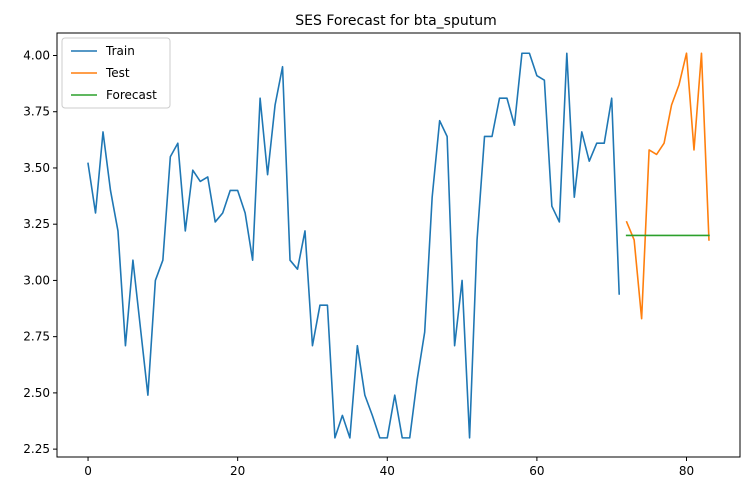 This screenshot has width=750, height=494. What do you see at coordinates (36, 337) in the screenshot?
I see `y-tick-label: 2.75` at bounding box center [36, 337].